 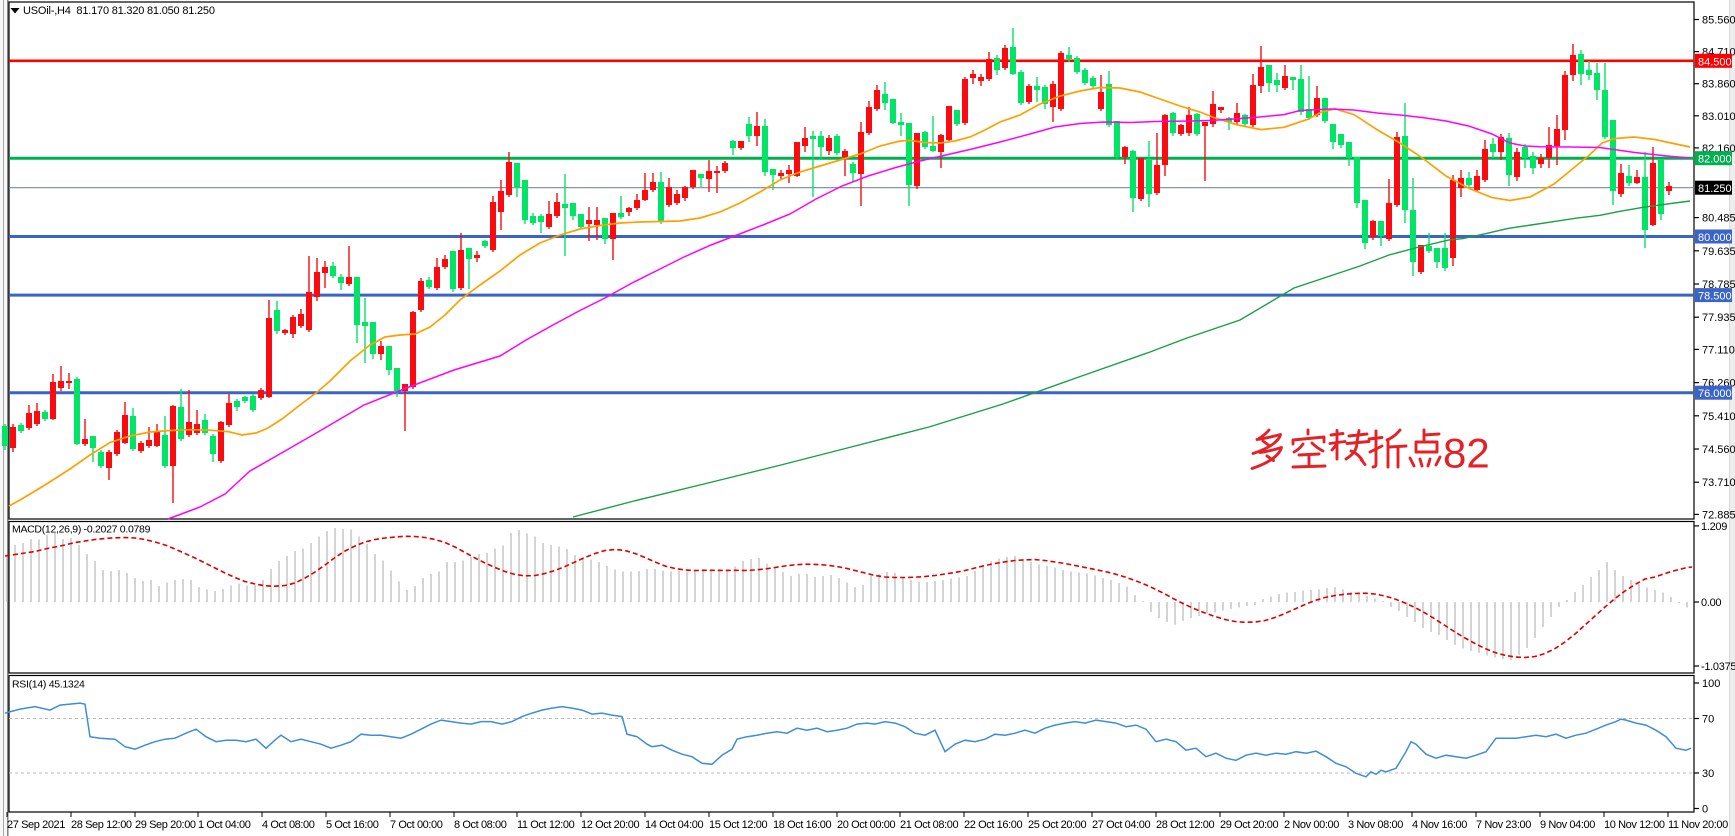 What do you see at coordinates (610, 825) in the screenshot?
I see `svg-text: 12 Oct 20:00` at bounding box center [610, 825].